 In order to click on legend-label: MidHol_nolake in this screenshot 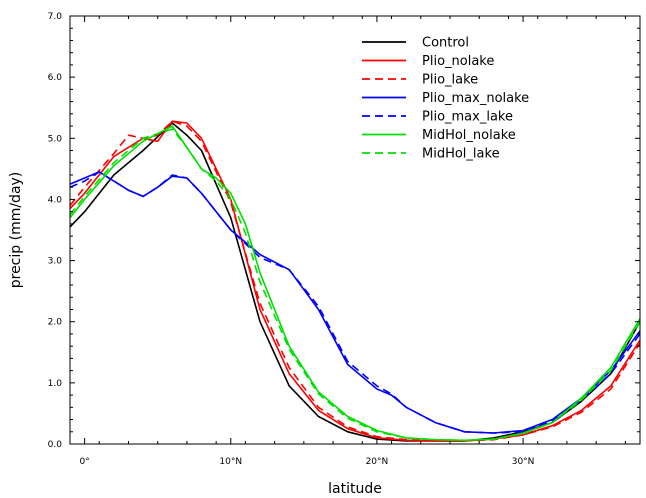, I will do `click(469, 135)`.